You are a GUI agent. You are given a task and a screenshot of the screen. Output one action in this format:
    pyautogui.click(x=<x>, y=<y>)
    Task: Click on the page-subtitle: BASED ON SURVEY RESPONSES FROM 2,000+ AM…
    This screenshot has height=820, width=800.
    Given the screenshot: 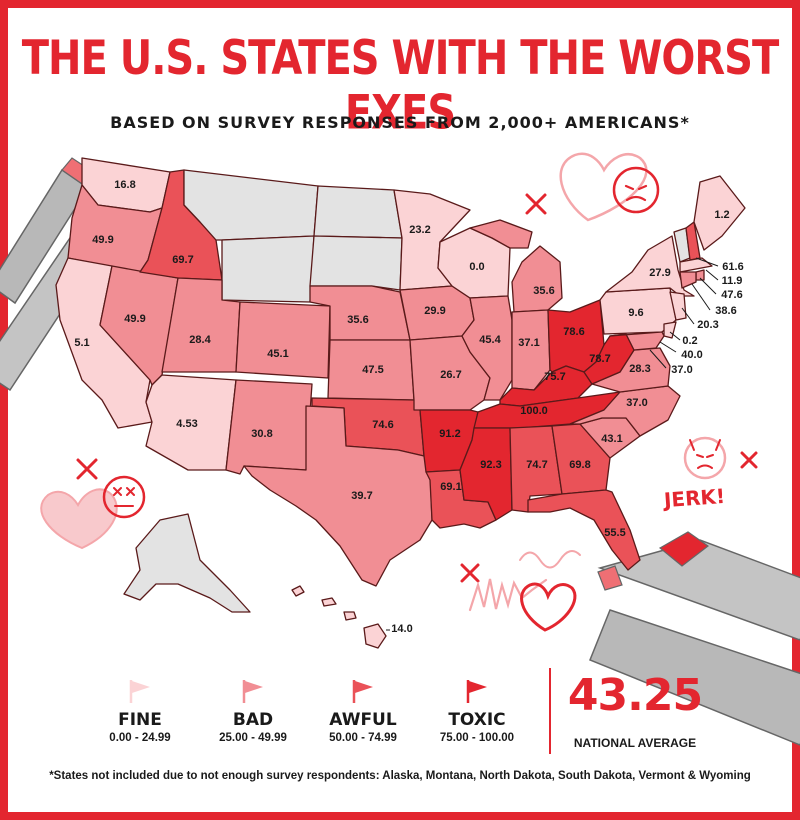 What is the action you would take?
    pyautogui.click(x=400, y=122)
    